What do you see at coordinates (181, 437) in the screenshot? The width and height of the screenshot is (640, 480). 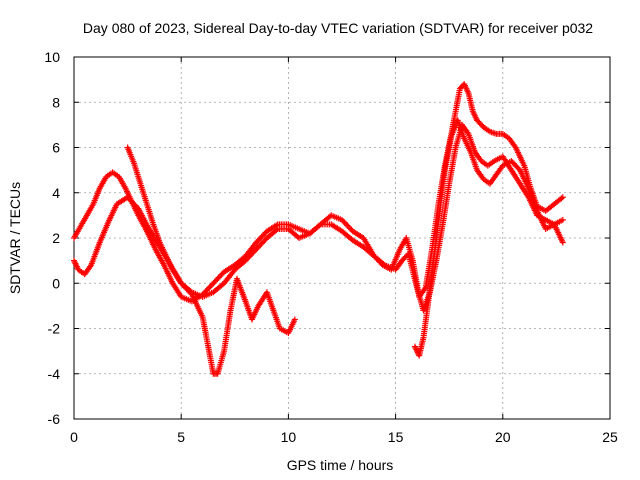 I see `x-tick-label: 5` at bounding box center [181, 437].